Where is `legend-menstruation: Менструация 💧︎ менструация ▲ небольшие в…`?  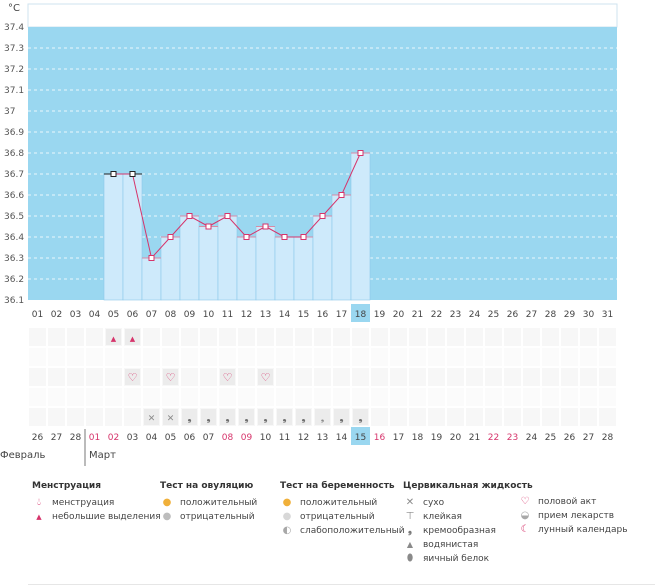 legend-menstruation: Менструация 💧︎ менструация ▲ небольшие в… is located at coordinates (96, 502).